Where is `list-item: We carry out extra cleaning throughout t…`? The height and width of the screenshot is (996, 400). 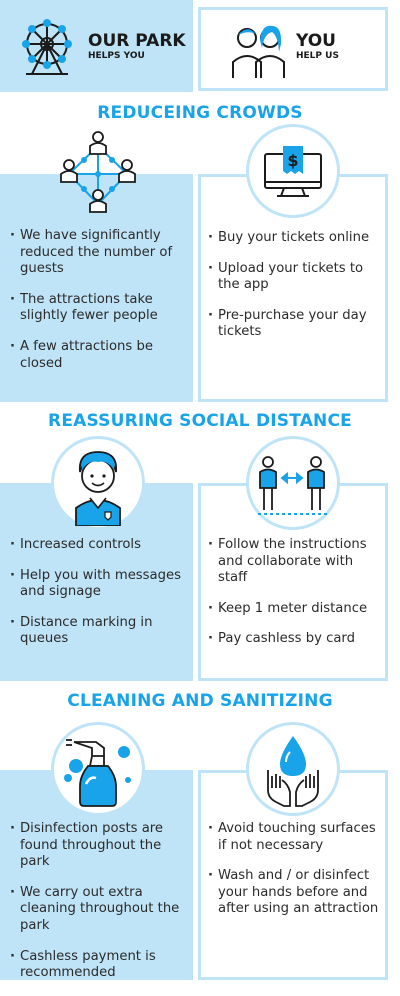
list-item: We carry out extra cleaning throughout t… is located at coordinates (98, 910).